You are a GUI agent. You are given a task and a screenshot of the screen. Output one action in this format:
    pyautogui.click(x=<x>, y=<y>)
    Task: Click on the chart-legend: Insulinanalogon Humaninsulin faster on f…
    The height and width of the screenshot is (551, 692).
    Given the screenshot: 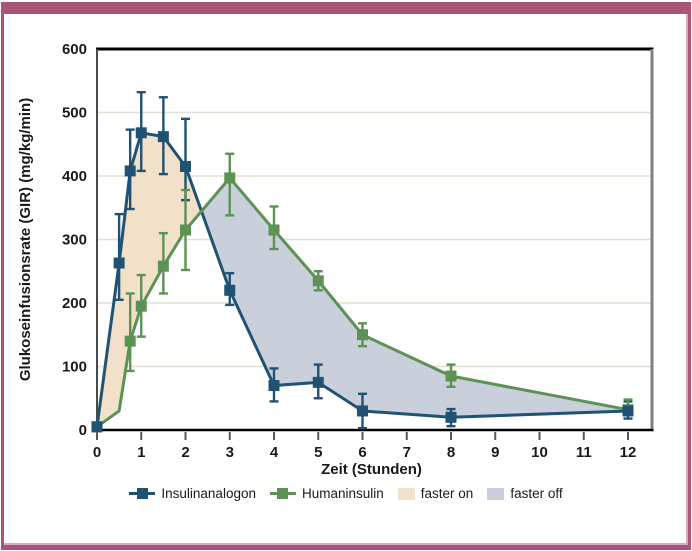 What is the action you would take?
    pyautogui.click(x=346, y=493)
    